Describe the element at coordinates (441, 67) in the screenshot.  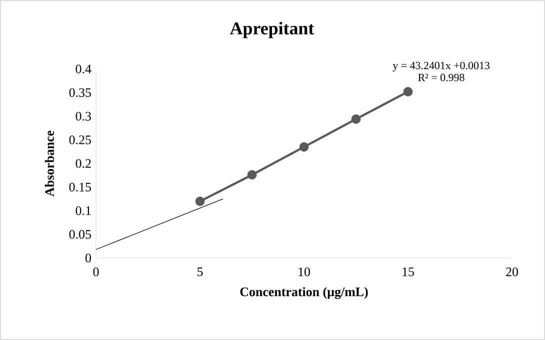
I see `annotation: y = 43.2401x +0.0013` at that location.